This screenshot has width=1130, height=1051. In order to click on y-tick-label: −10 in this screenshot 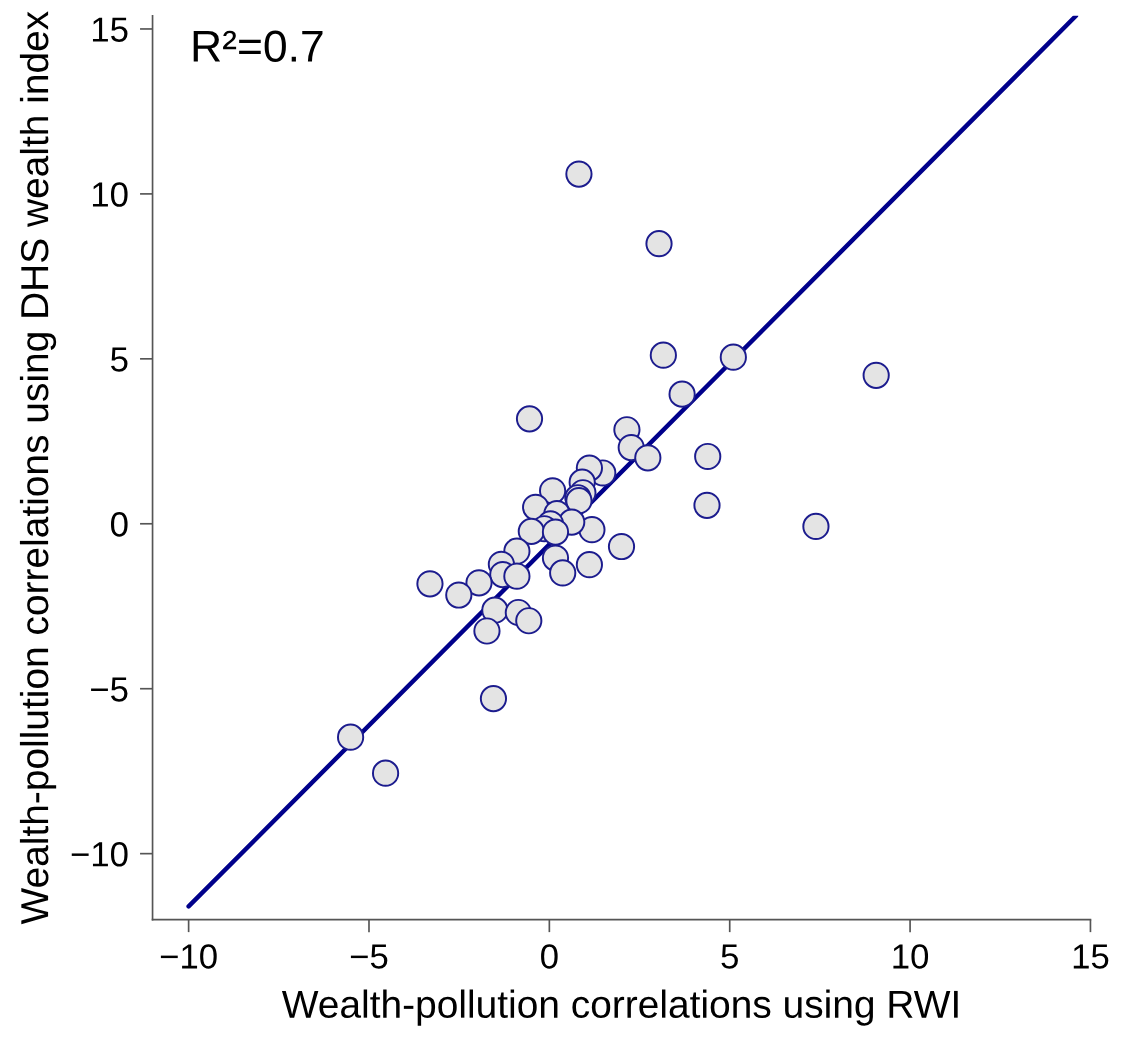, I will do `click(99, 854)`.